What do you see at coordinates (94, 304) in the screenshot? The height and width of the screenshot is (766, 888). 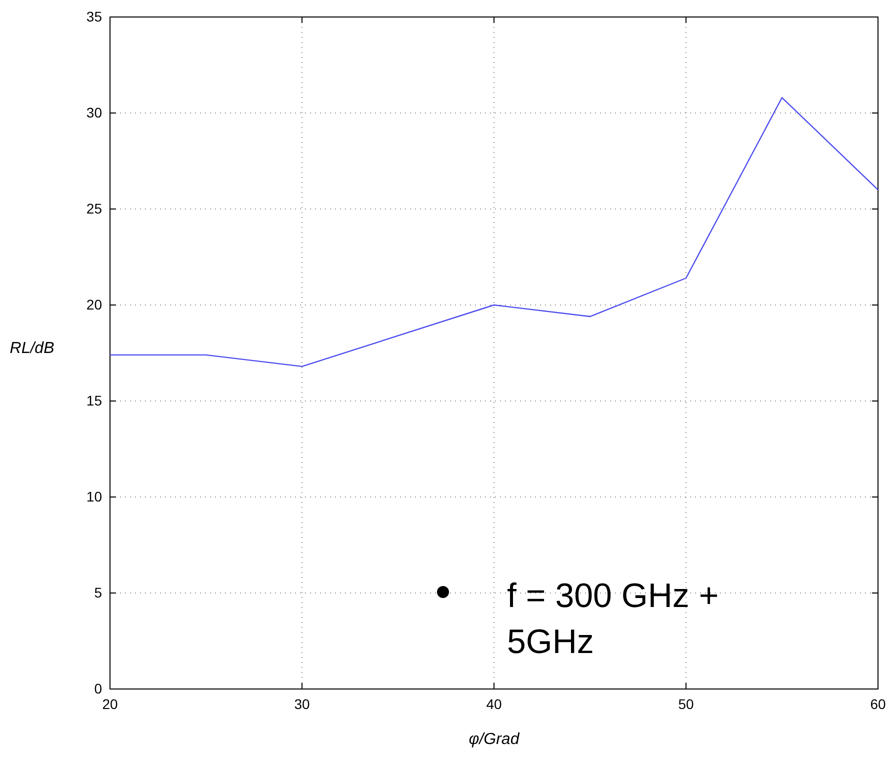 I see `y-tick-label: 20` at bounding box center [94, 304].